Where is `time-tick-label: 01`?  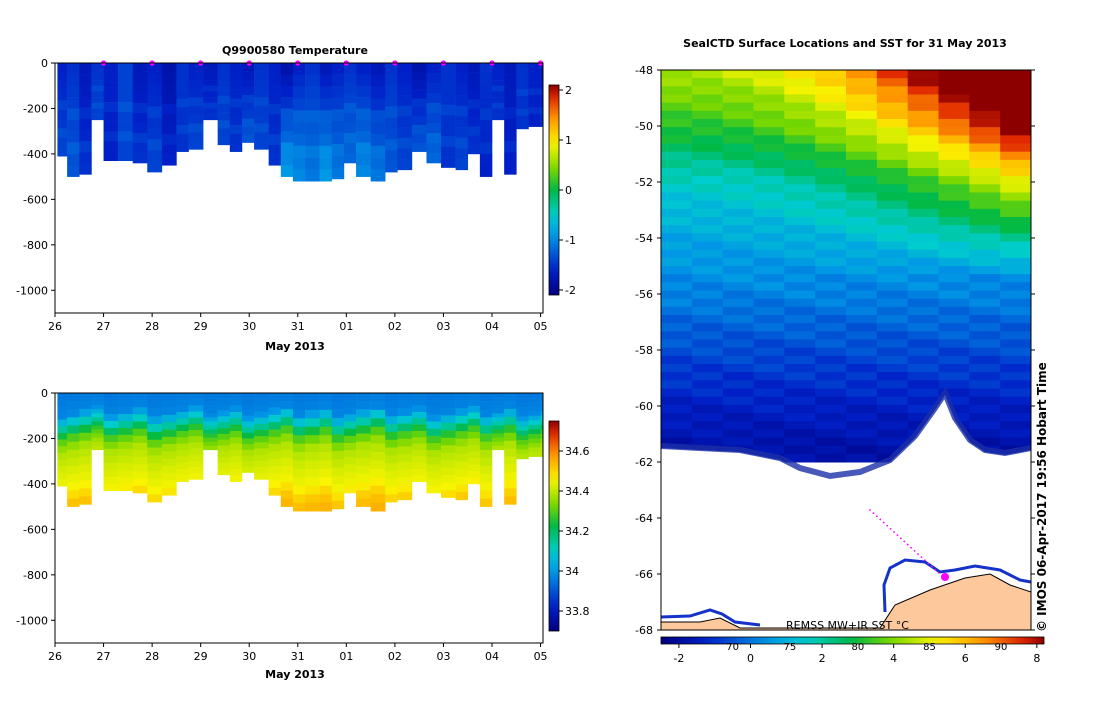
time-tick-label: 01 is located at coordinates (346, 656).